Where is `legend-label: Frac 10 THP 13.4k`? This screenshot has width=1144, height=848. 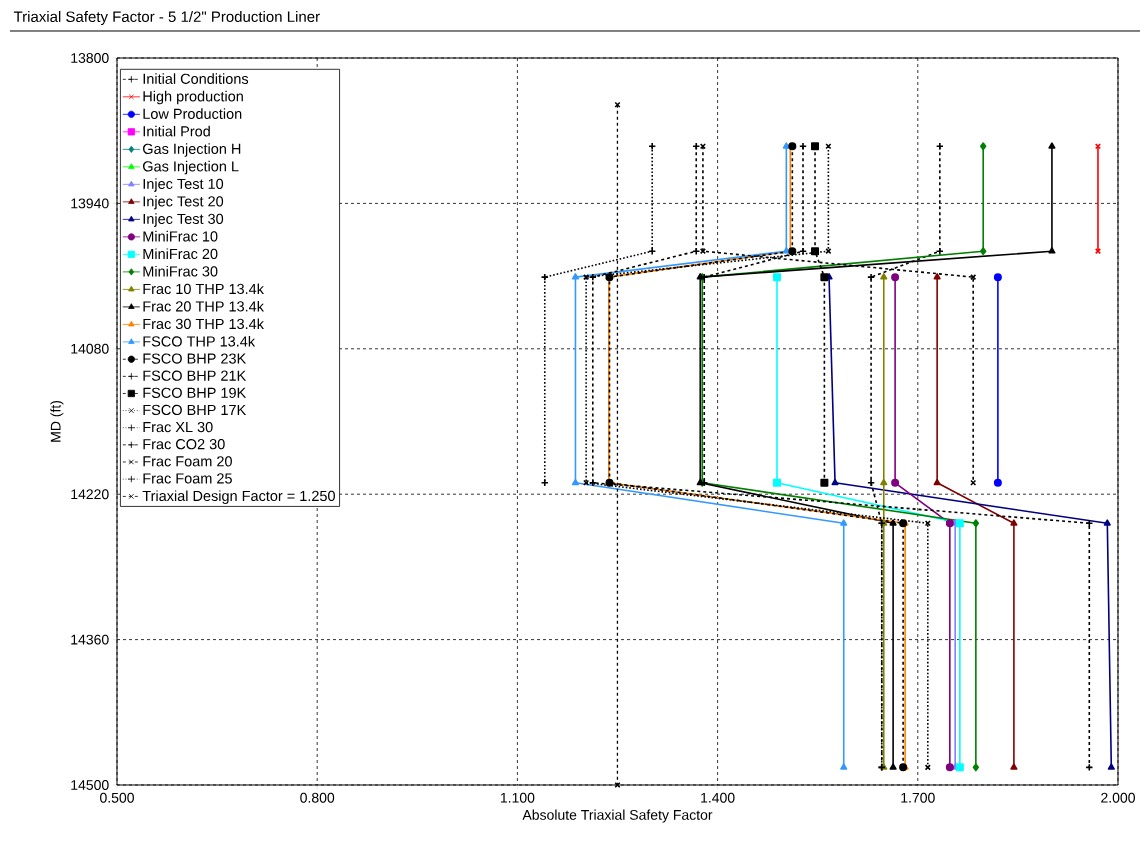 legend-label: Frac 10 THP 13.4k is located at coordinates (203, 289).